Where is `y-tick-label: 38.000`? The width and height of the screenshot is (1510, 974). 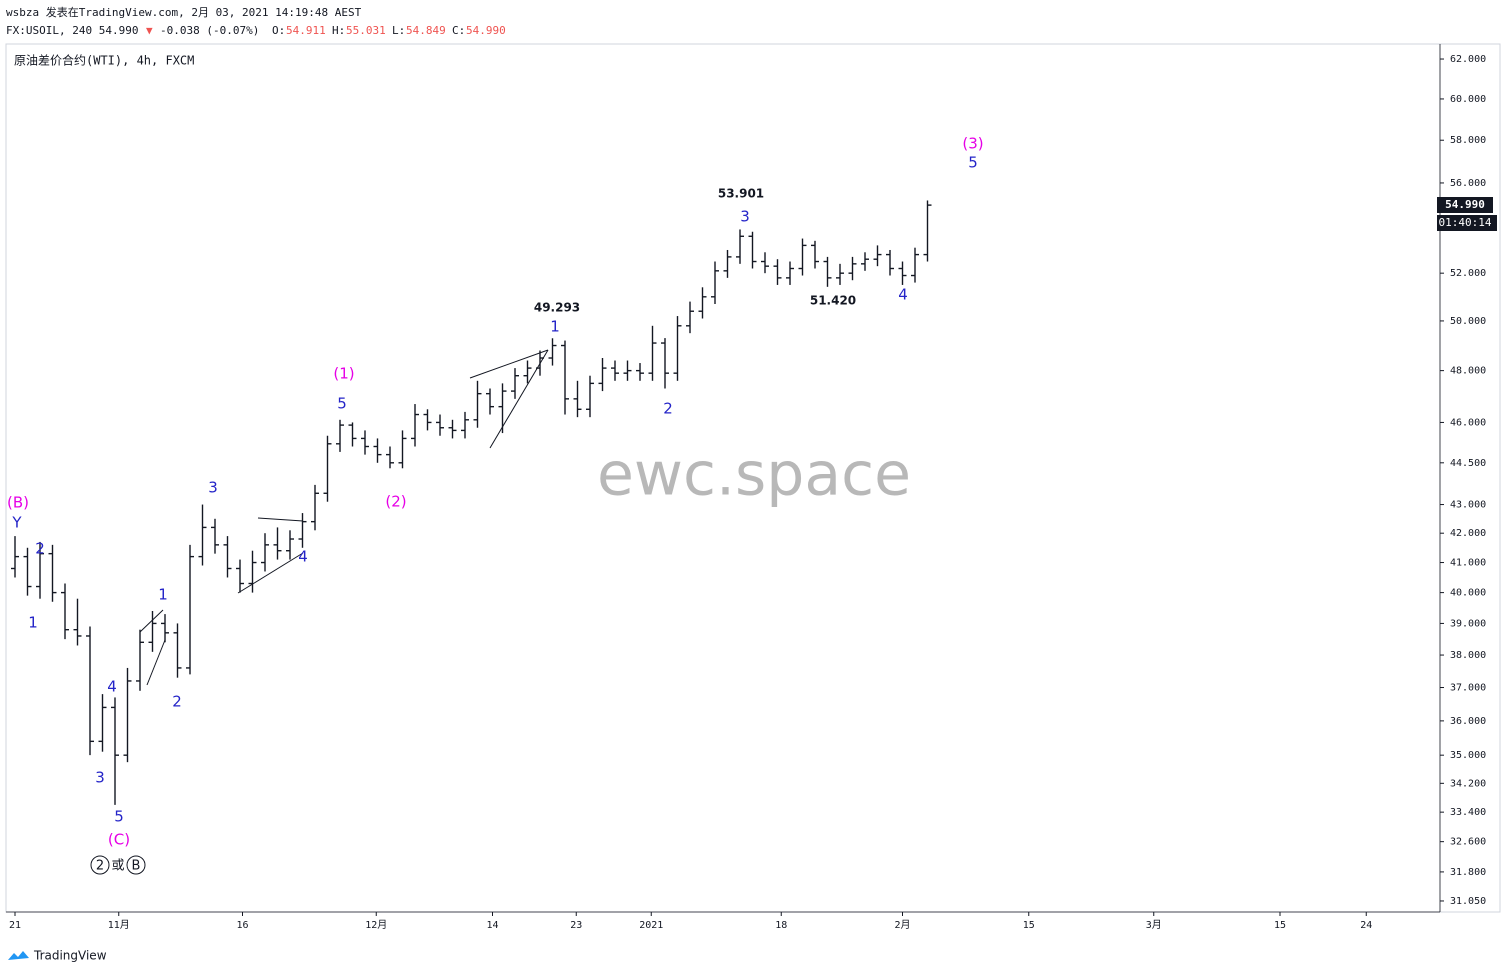
y-tick-label: 38.000 is located at coordinates (1468, 655).